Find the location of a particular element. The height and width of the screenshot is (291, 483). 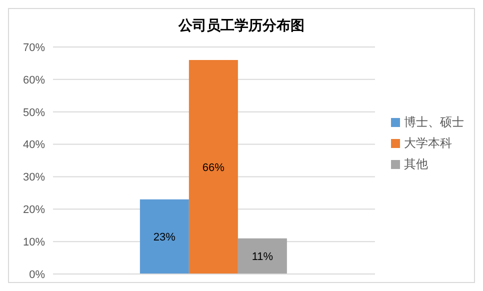

data-label: 11% is located at coordinates (263, 257).